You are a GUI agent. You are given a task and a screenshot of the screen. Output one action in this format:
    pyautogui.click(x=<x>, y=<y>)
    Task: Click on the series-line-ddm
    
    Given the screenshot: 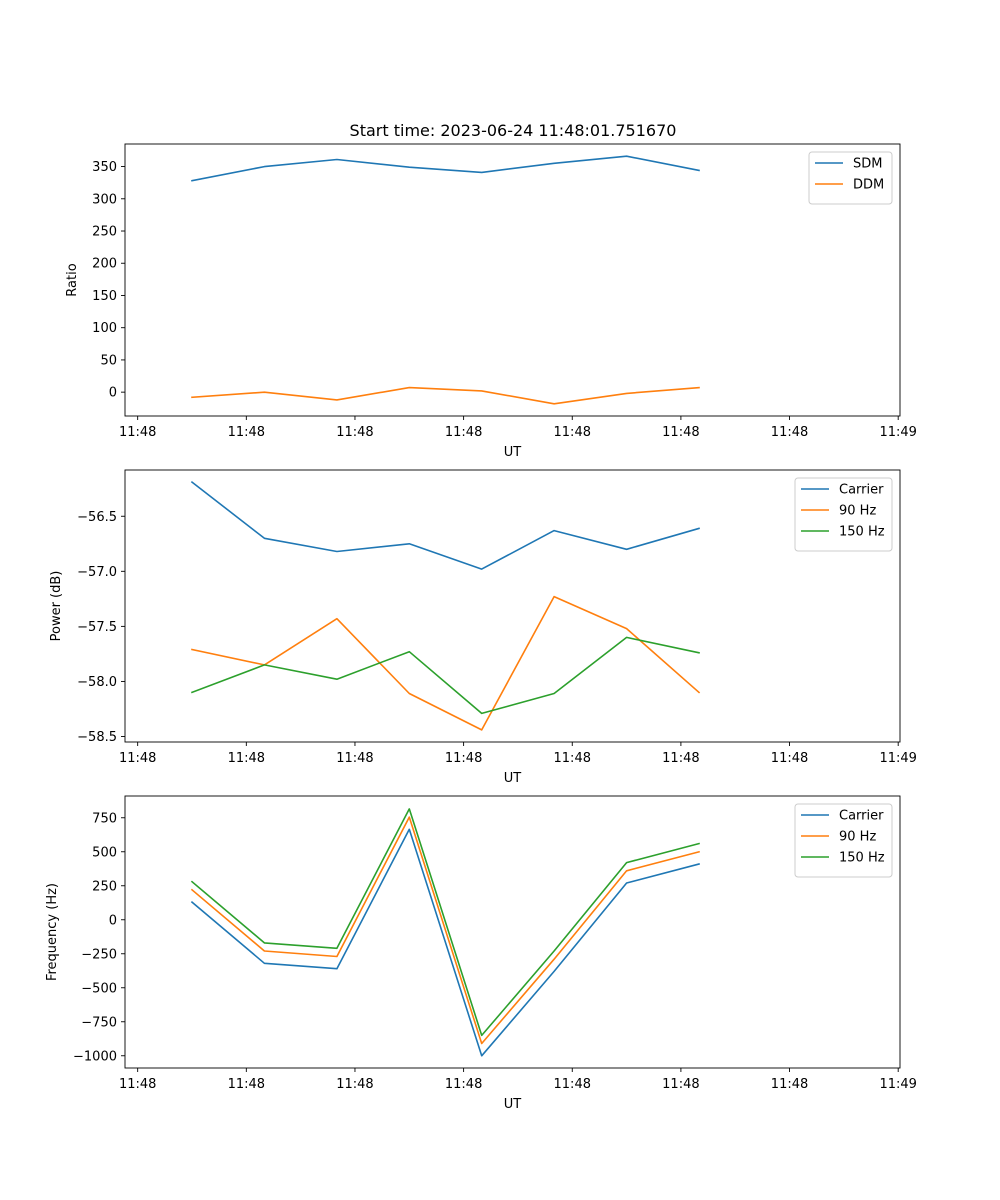 What is the action you would take?
    pyautogui.click(x=445, y=395)
    